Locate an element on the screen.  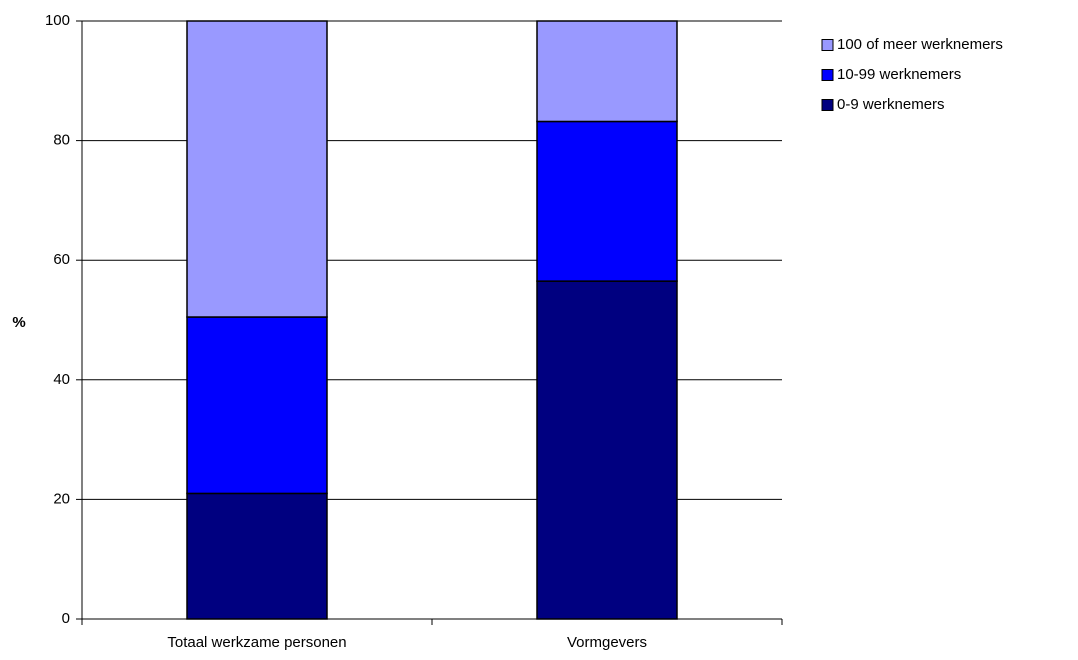
legend-label-100-of-meer-werknemers: 100 of meer werknemers is located at coordinates (920, 44).